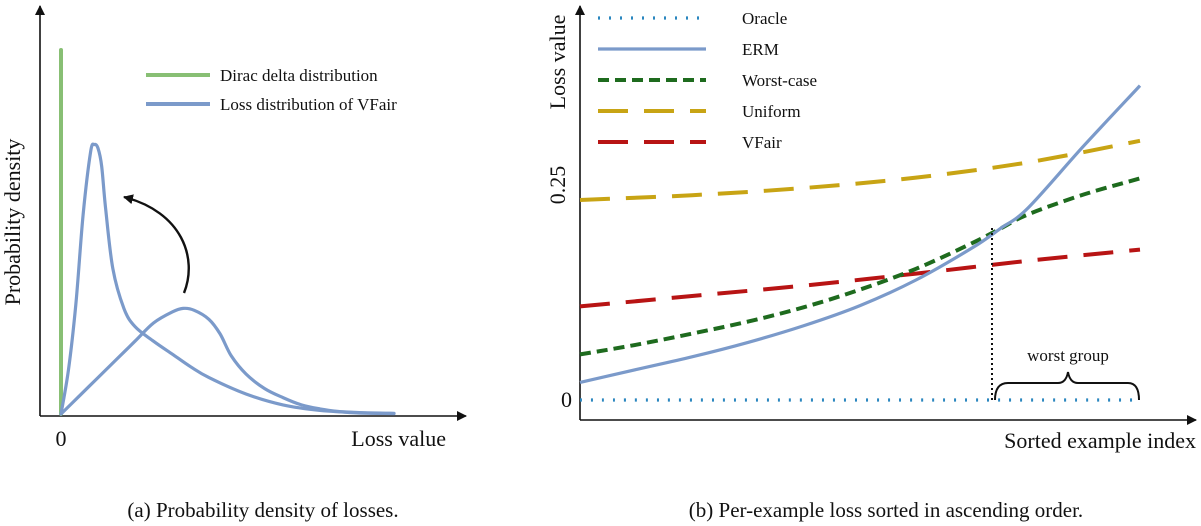 The height and width of the screenshot is (526, 1201). Describe the element at coordinates (227, 279) in the screenshot. I see `series-line-loss-distribution-of-vfair` at that location.